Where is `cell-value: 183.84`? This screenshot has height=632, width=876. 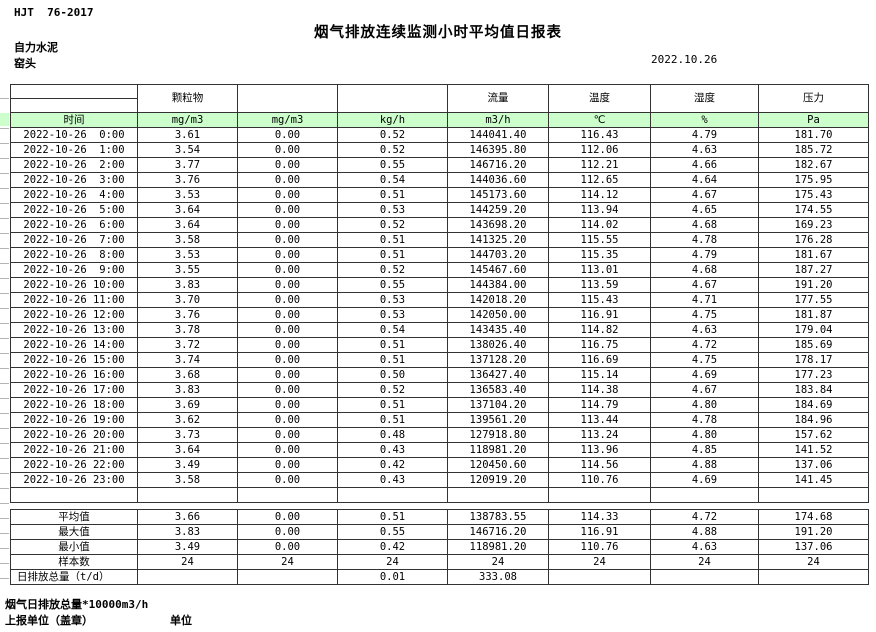
cell-value: 183.84 is located at coordinates (813, 390).